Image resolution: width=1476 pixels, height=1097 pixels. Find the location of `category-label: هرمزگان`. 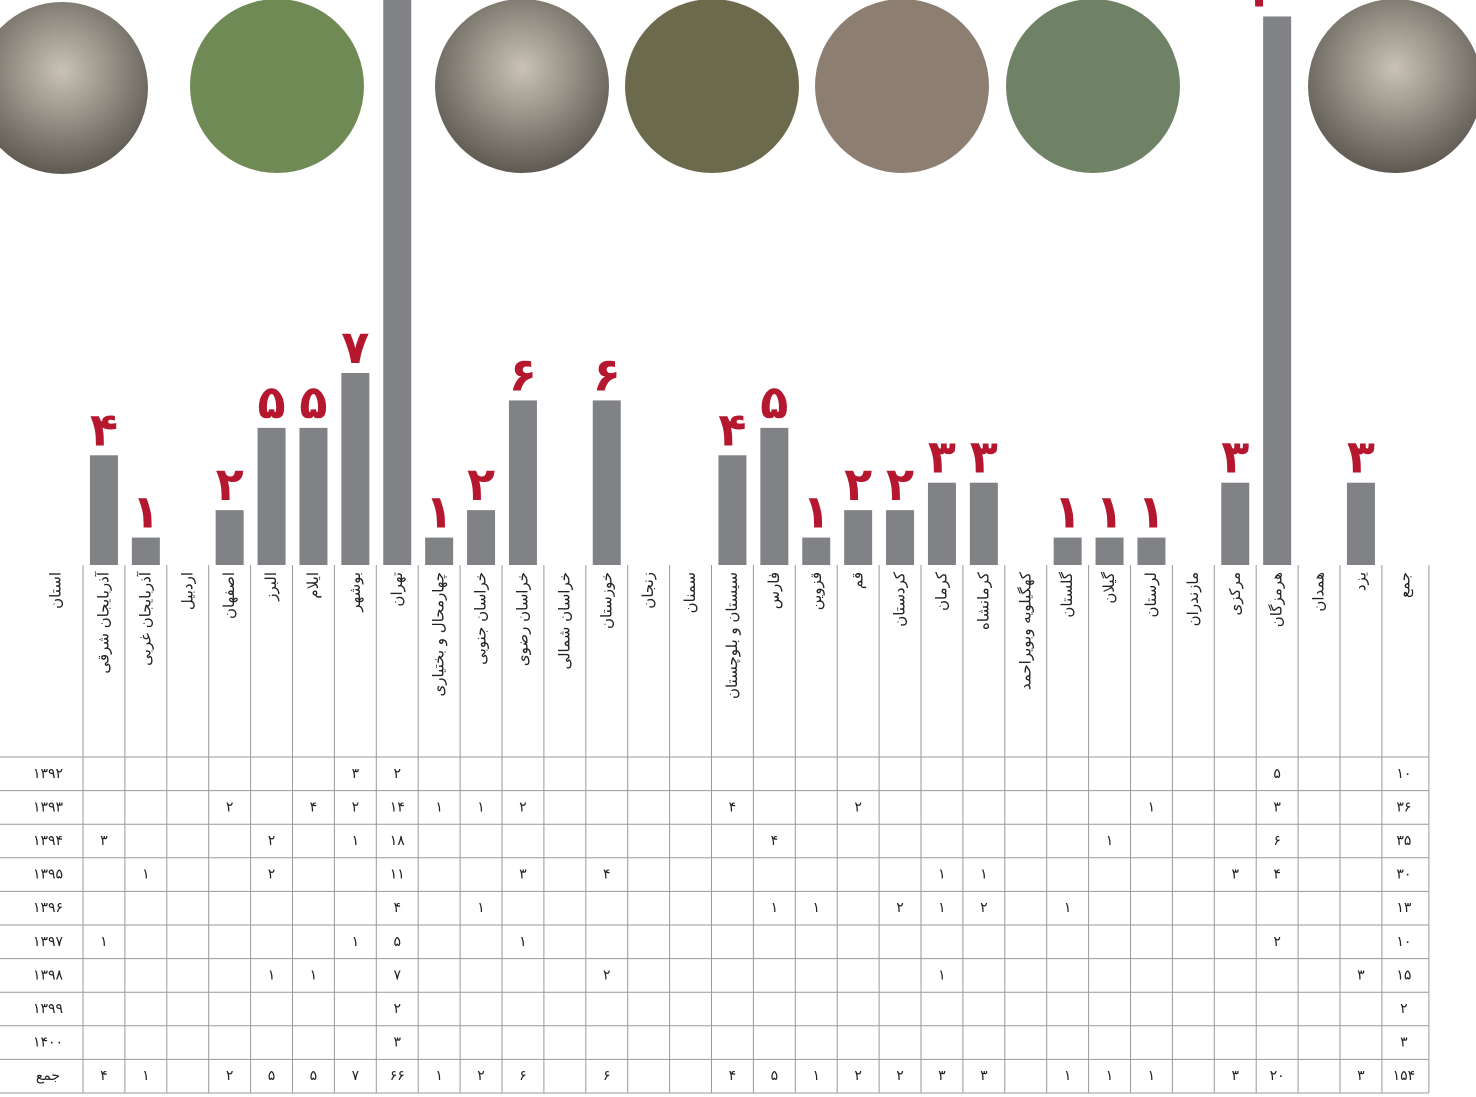

category-label: هرمزگان is located at coordinates (1277, 599).